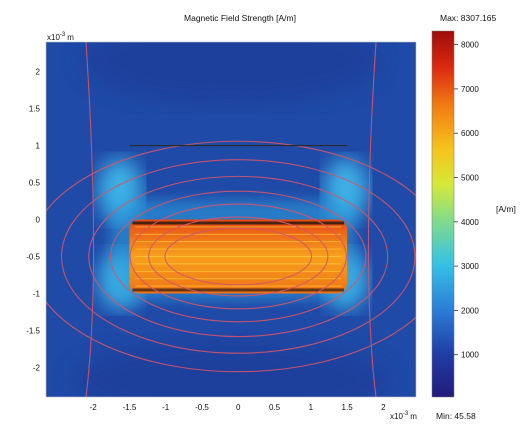 This screenshot has height=426, width=524. Describe the element at coordinates (231, 368) in the screenshot. I see `low-field-bottom` at that location.